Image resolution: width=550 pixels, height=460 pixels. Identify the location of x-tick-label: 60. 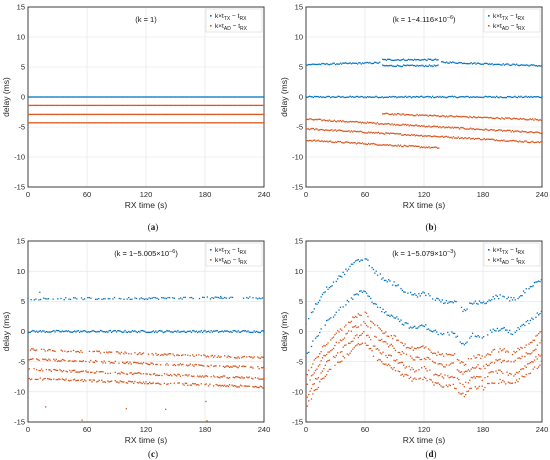
(87, 429).